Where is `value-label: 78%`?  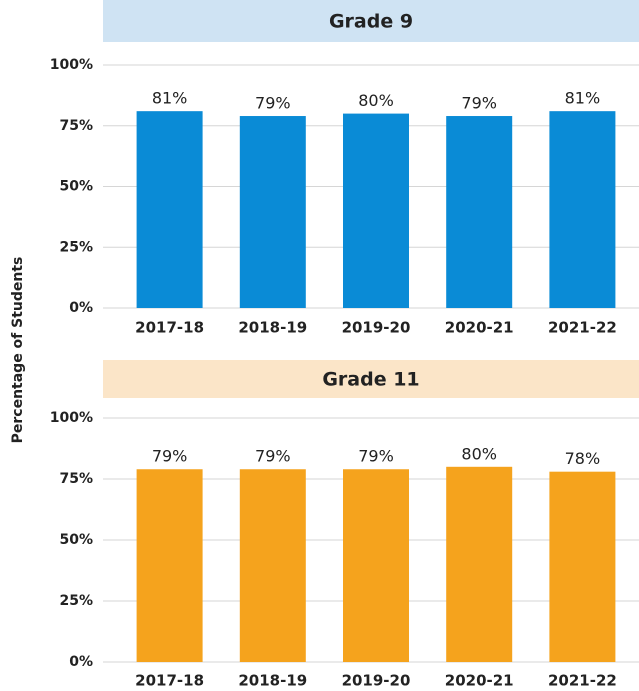 value-label: 78% is located at coordinates (583, 458).